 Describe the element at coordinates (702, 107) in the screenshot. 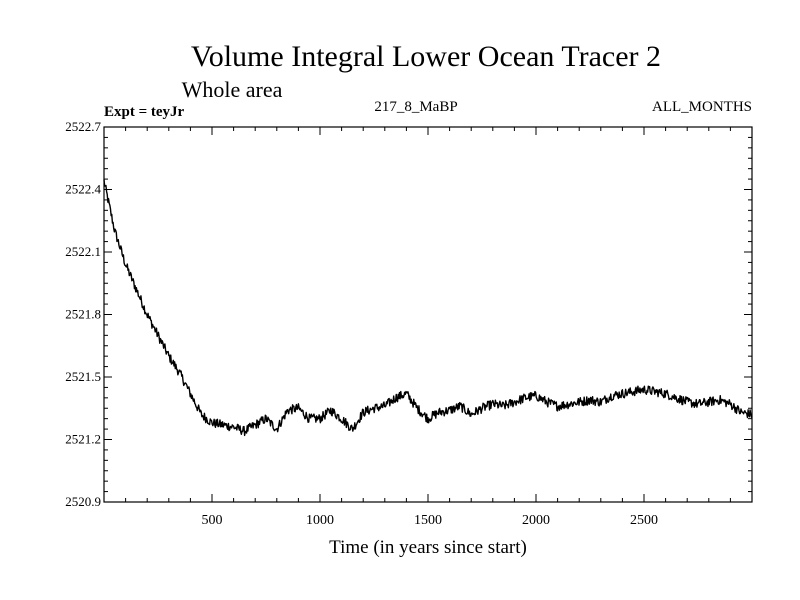

I see `months-label: ALL_MONTHS` at that location.